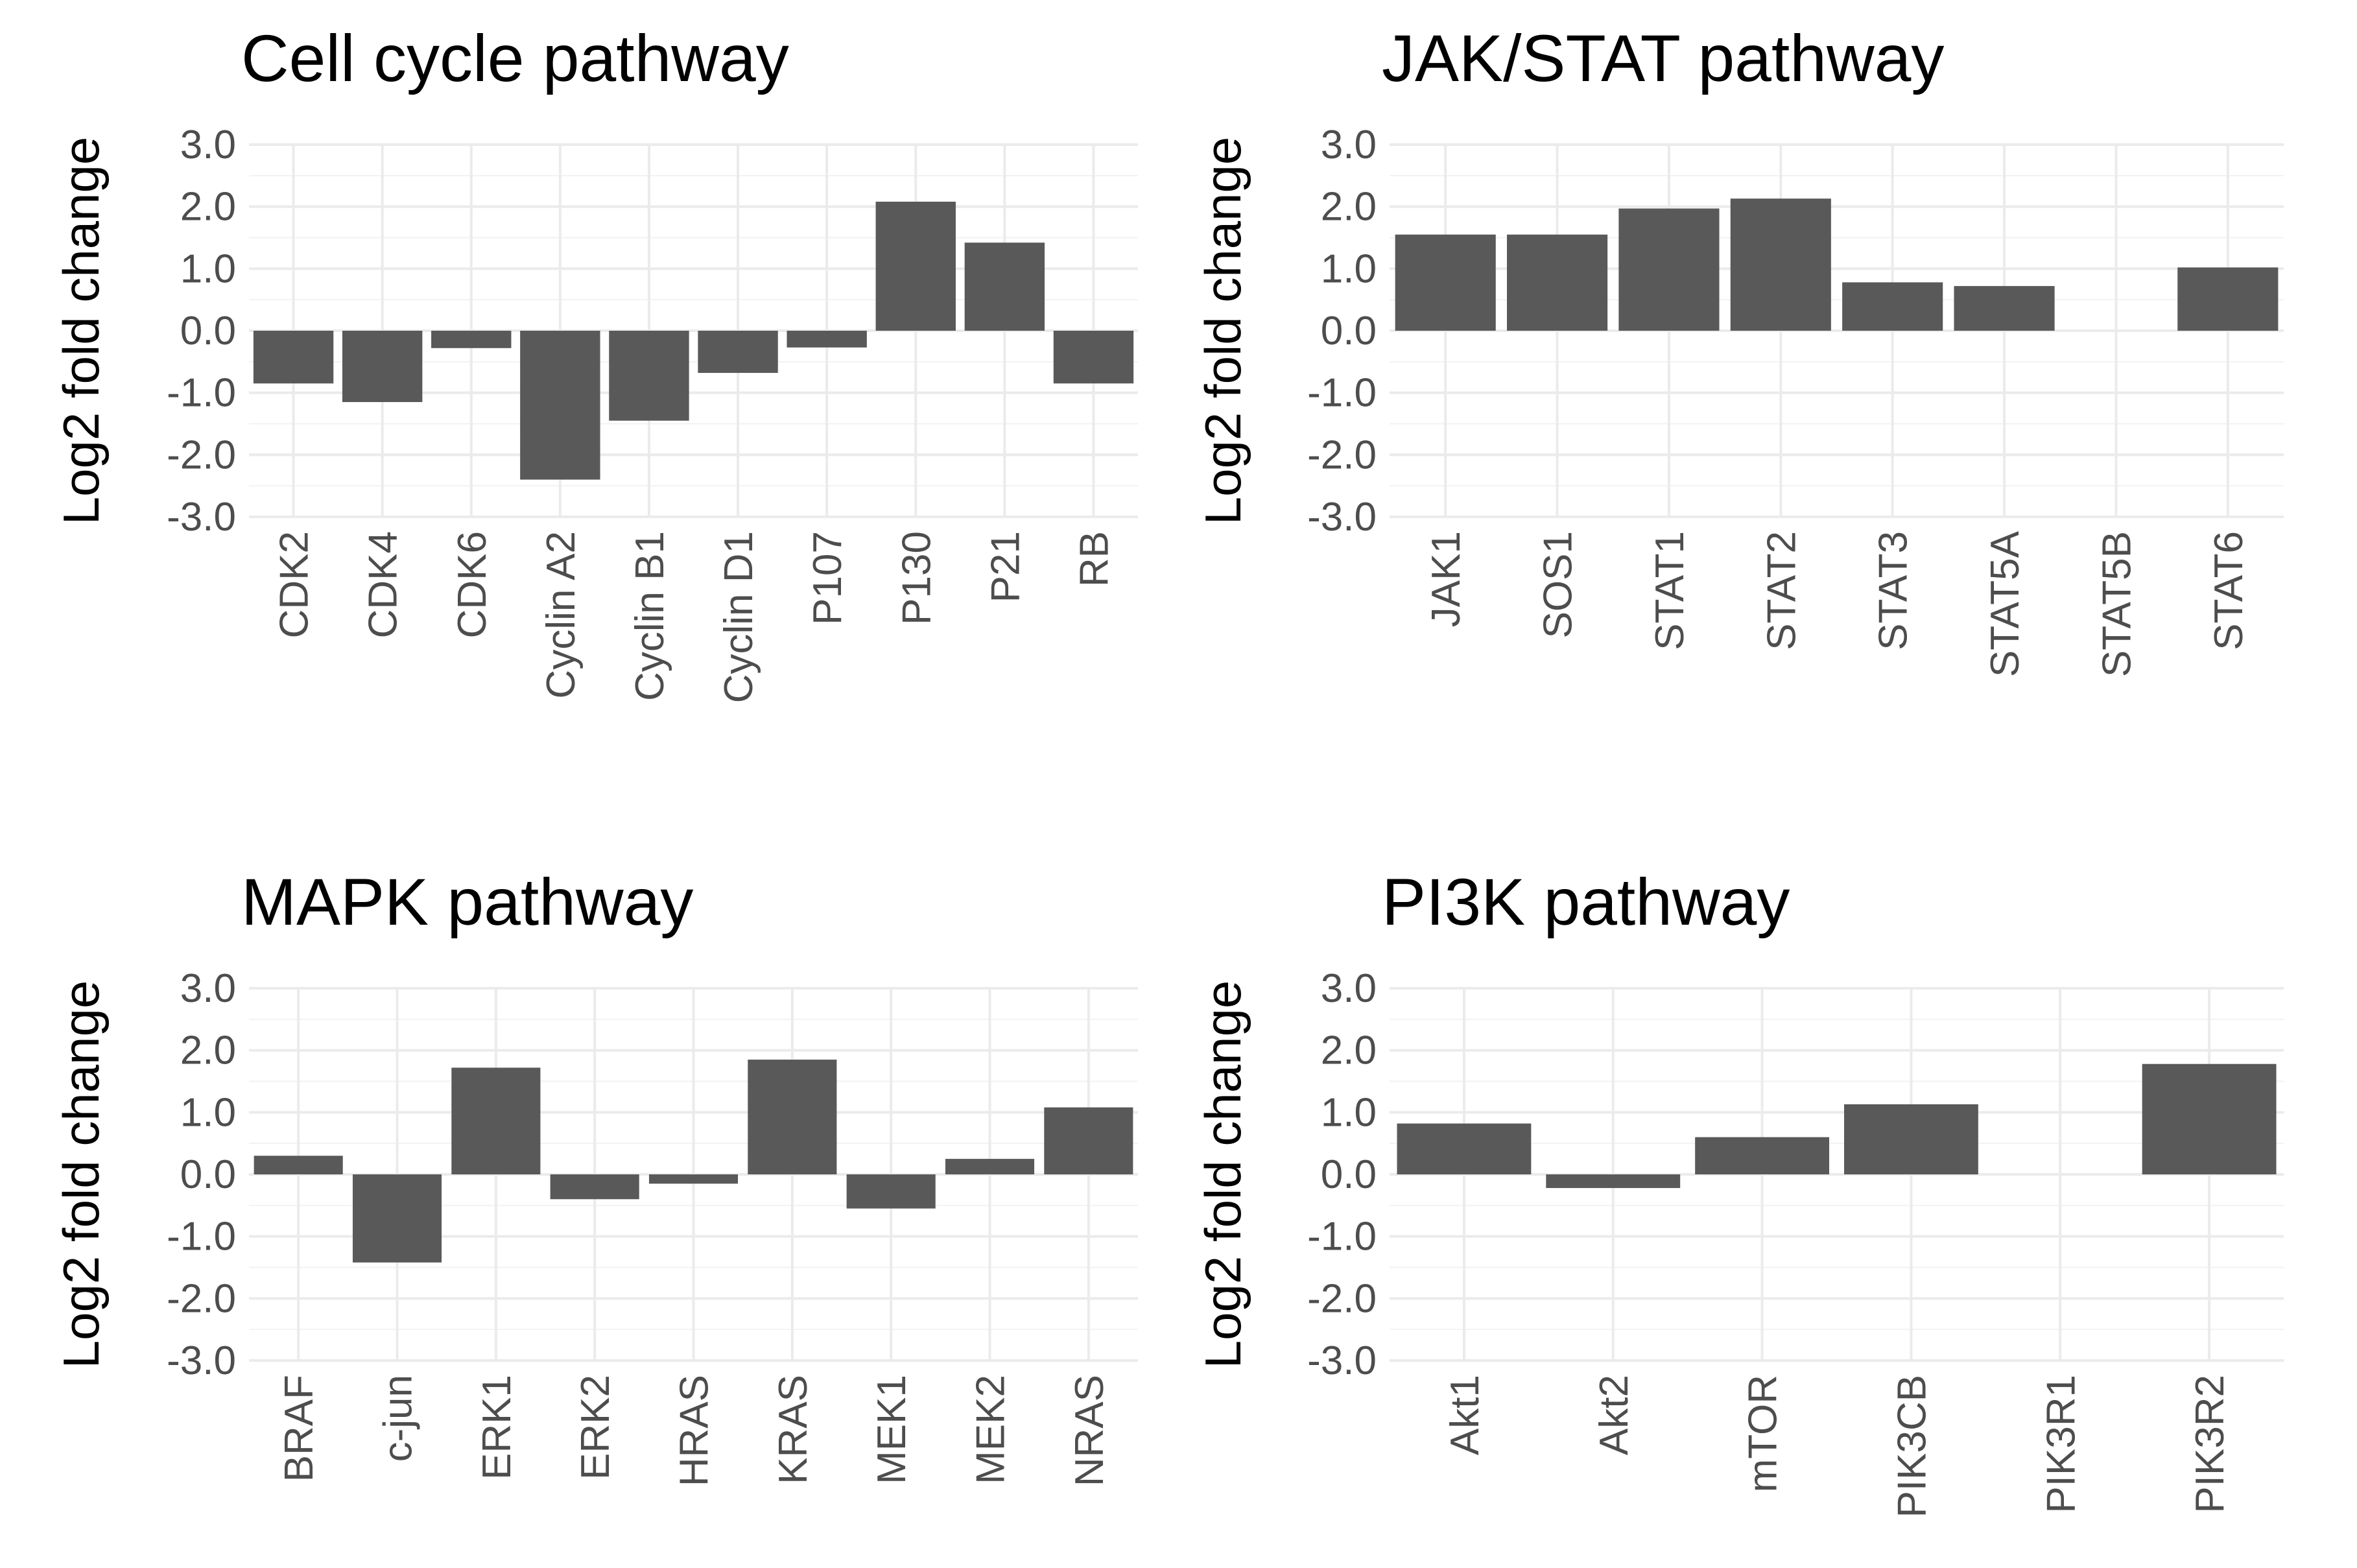  Describe the element at coordinates (515, 58) in the screenshot. I see `cell-cycle-title: Cell cycle pathway` at that location.